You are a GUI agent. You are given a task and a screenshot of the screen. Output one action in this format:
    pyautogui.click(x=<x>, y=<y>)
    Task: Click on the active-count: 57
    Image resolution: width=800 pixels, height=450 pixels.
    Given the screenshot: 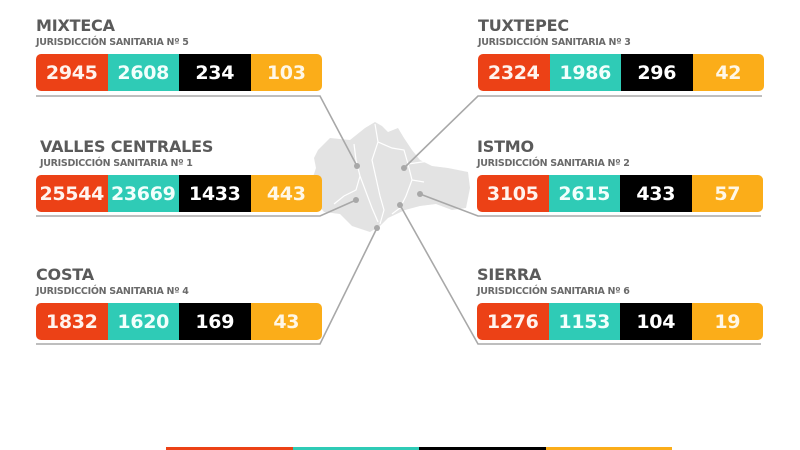 What is the action you would take?
    pyautogui.click(x=727, y=193)
    